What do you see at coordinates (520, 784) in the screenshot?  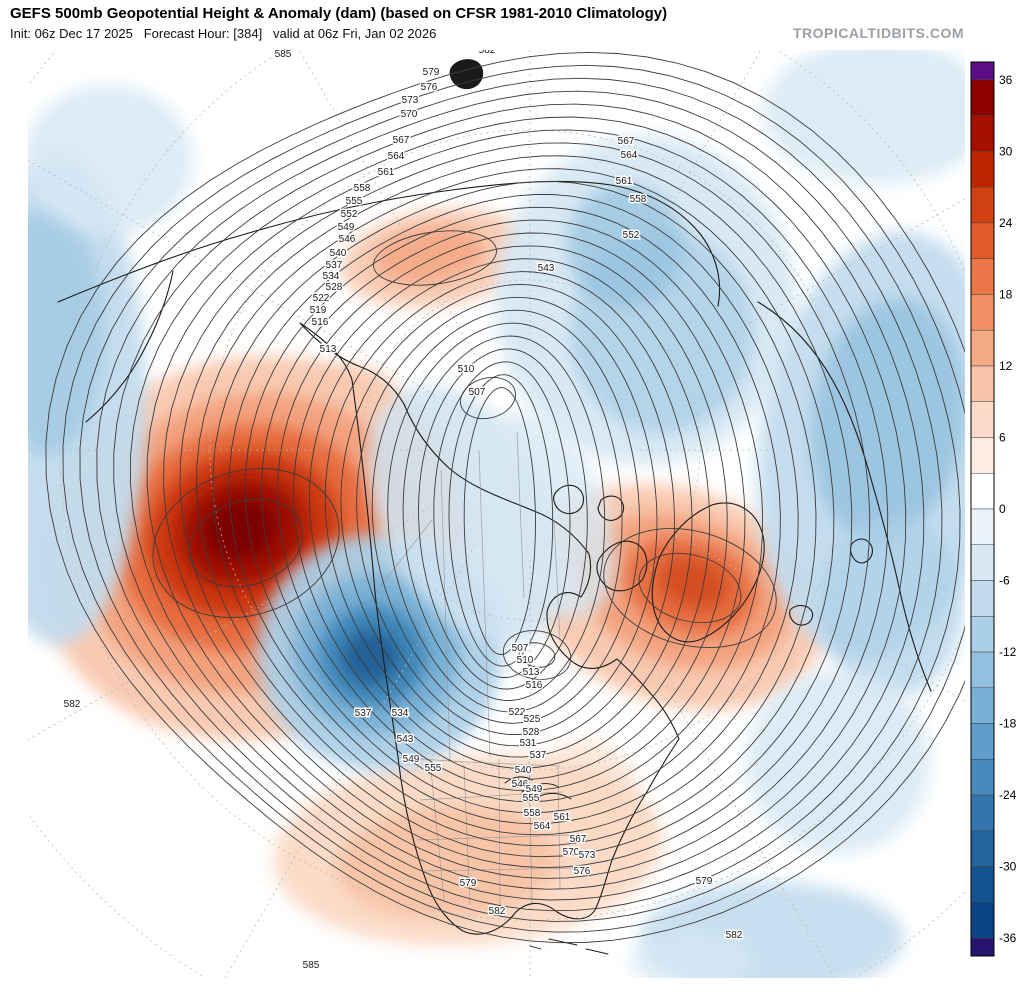 I see `contour-label: 546` at bounding box center [520, 784].